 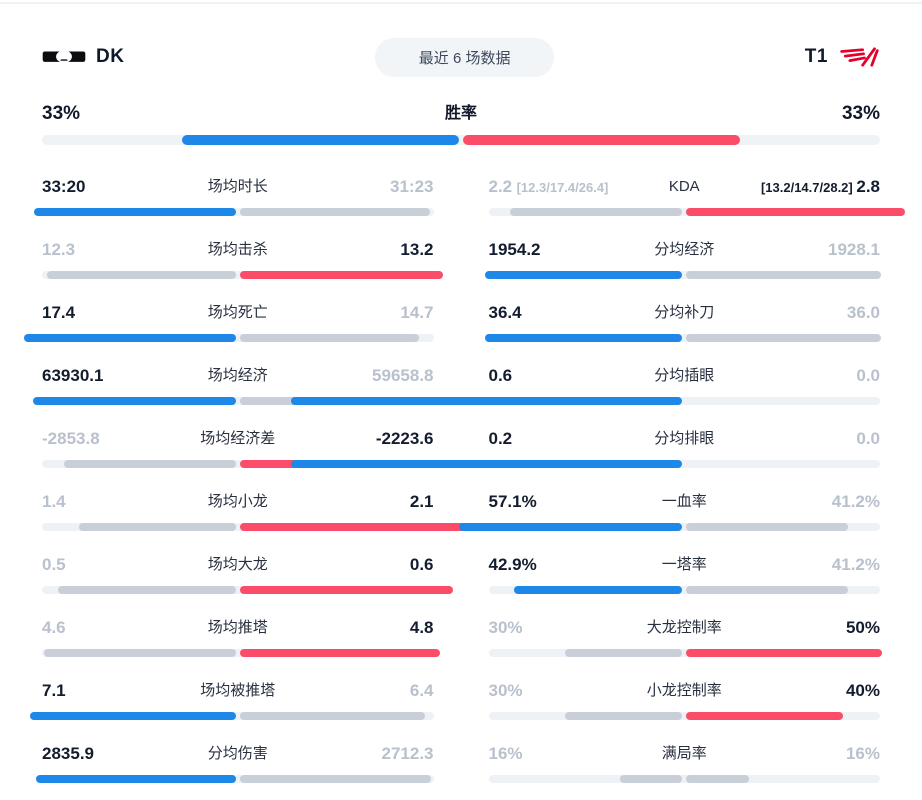 I want to click on stat-text-line: 36.4 分均补刀 36.0, so click(x=685, y=313).